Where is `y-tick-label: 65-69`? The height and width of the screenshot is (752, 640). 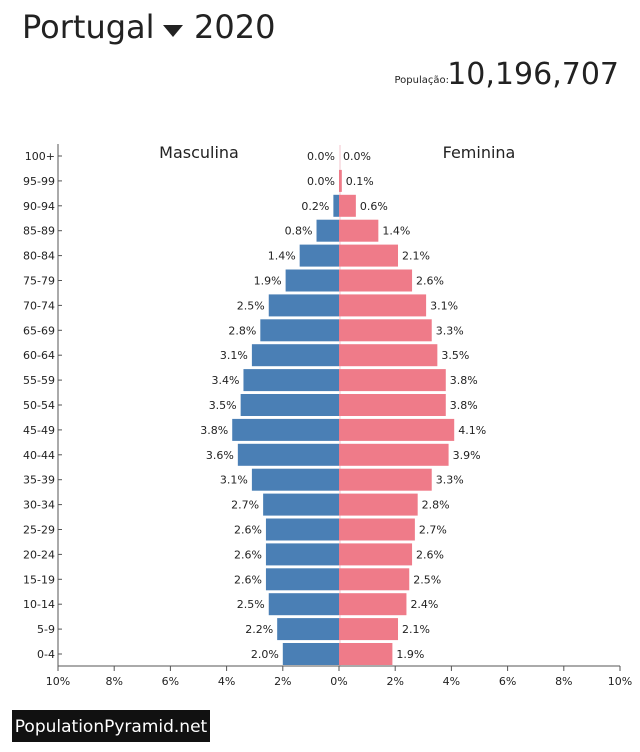
y-tick-label: 65-69 is located at coordinates (39, 330).